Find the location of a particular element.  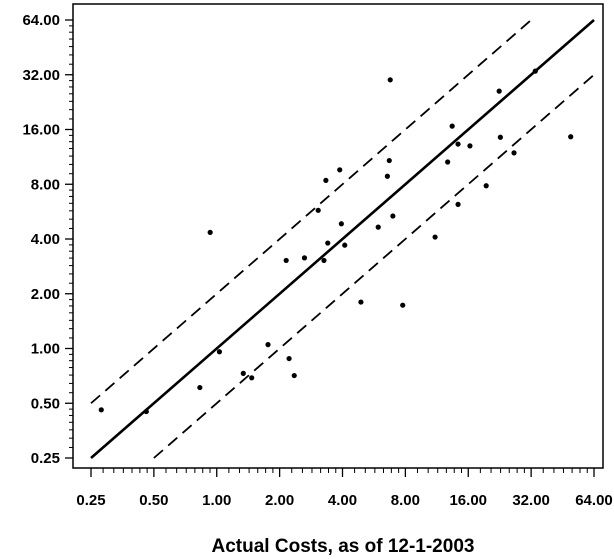

x-tick-label: 1.00 is located at coordinates (216, 500).